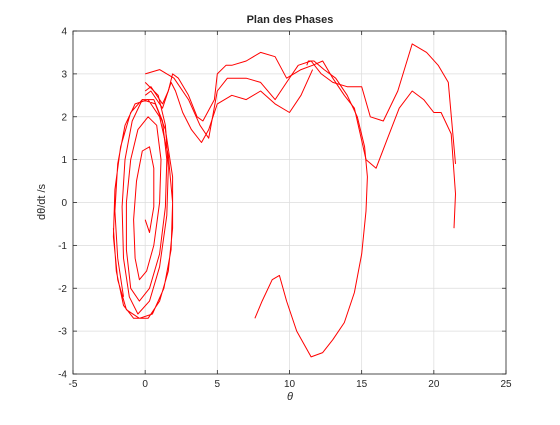 Image resolution: width=560 pixels, height=425 pixels. I want to click on x-axis-label: θ, so click(290, 397).